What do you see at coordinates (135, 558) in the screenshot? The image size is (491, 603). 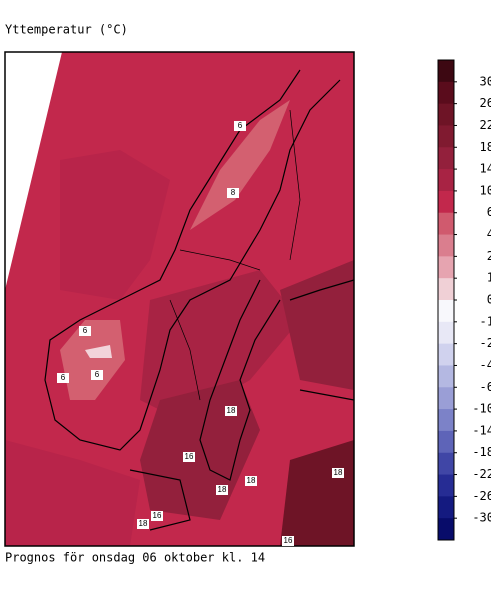 I see `forecast-caption: Prognos för onsdag 06 oktober kl. 14` at bounding box center [135, 558].